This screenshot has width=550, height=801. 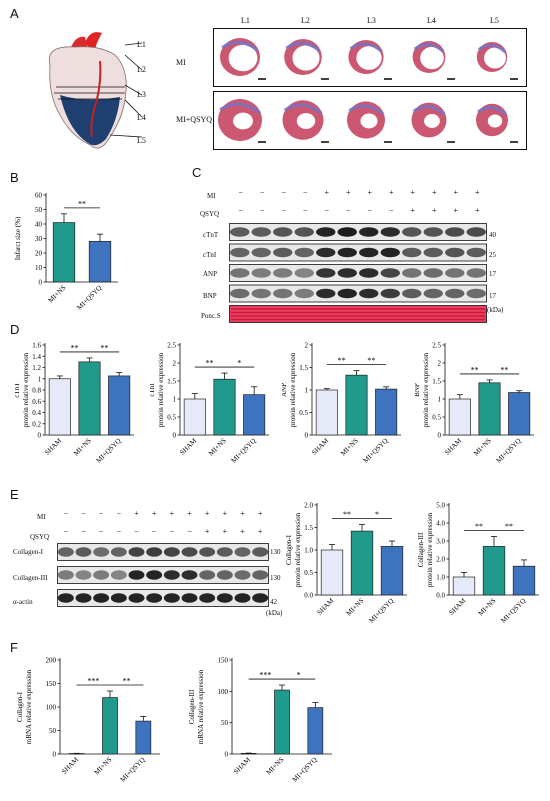 I want to click on column-label-l4: L4, so click(x=431, y=20).